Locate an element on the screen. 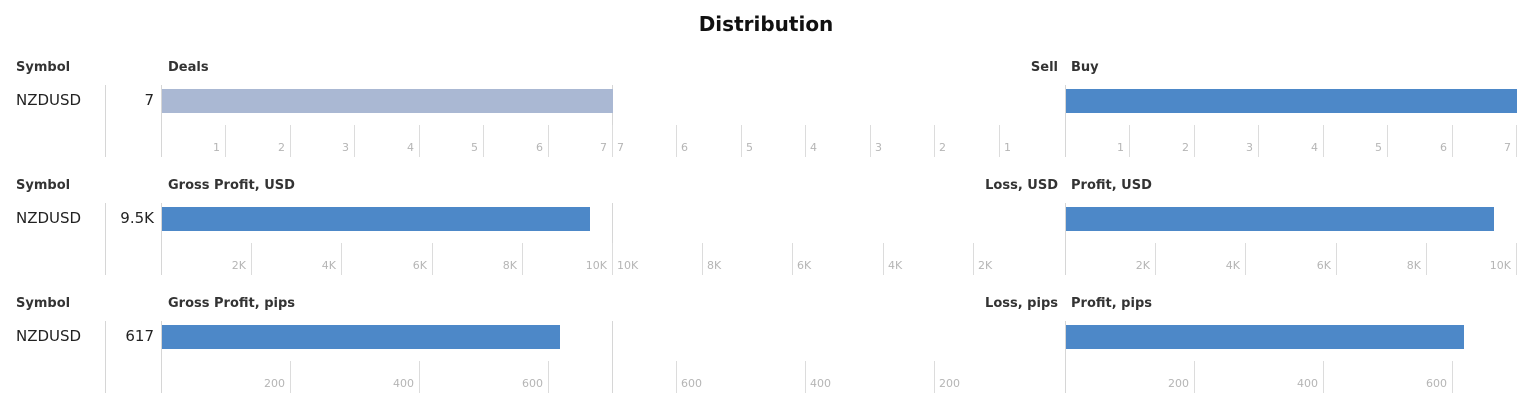 Image resolution: width=1532 pixels, height=416 pixels. right-tick-label: 400 is located at coordinates (1307, 383).